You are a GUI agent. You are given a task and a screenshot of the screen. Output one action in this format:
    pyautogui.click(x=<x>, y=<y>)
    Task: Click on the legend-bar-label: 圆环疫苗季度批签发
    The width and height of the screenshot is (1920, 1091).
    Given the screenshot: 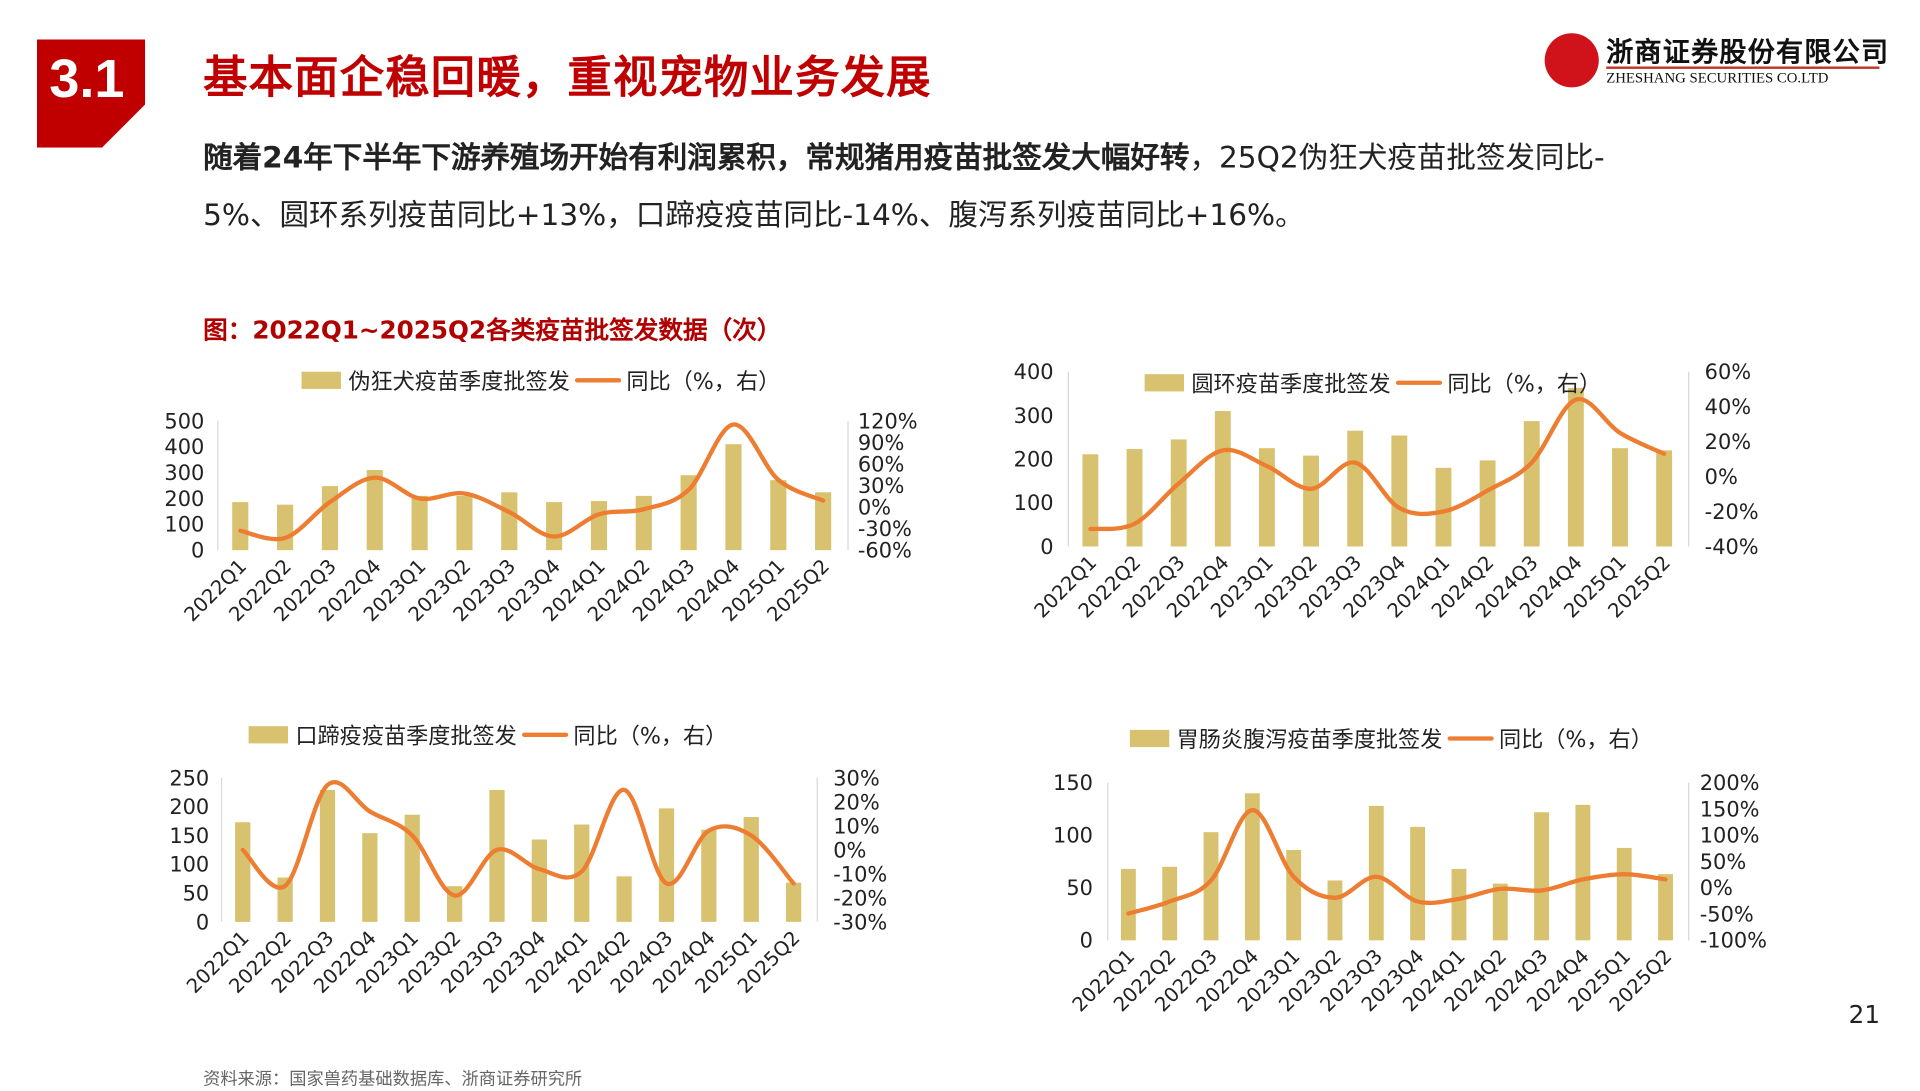 What is the action you would take?
    pyautogui.click(x=1290, y=384)
    